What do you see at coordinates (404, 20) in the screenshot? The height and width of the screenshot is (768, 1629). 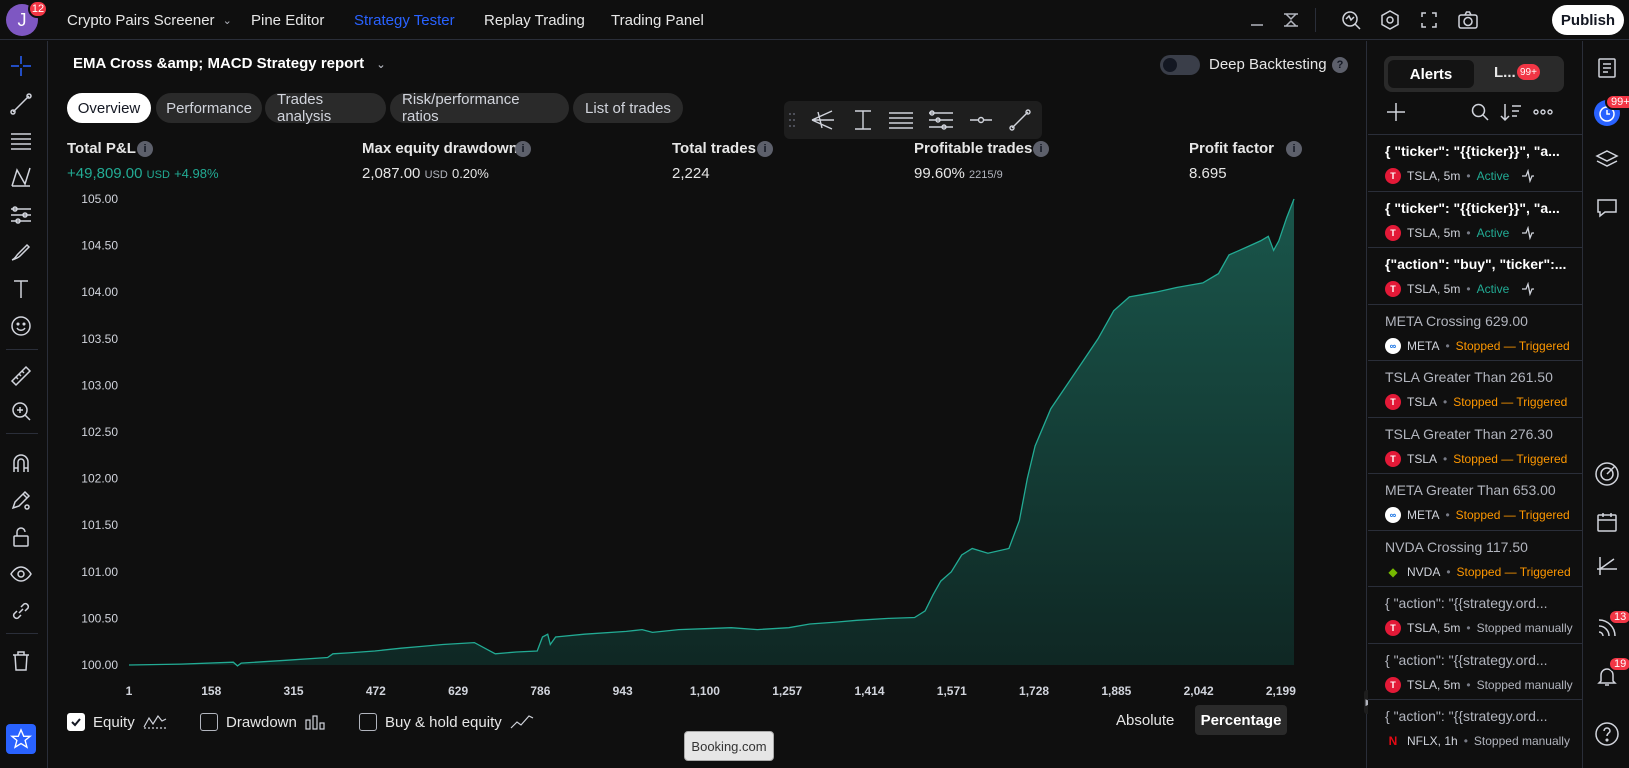 I see `tab-strategy-tester: Strategy Tester` at bounding box center [404, 20].